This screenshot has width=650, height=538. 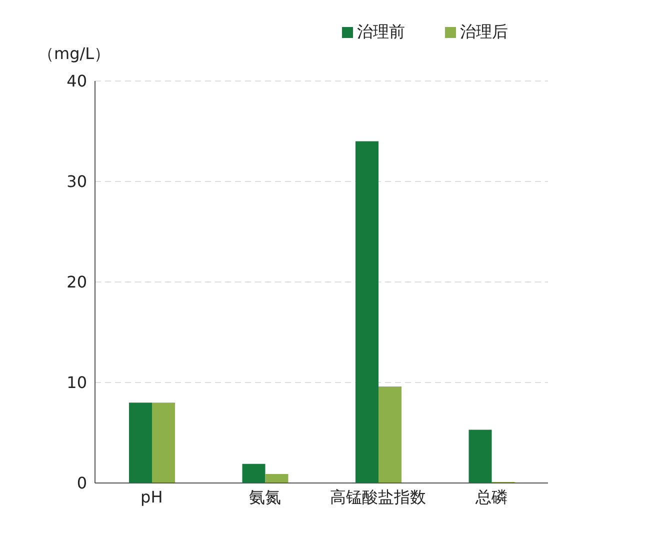 I want to click on y-tick-label: 40, so click(x=76, y=81).